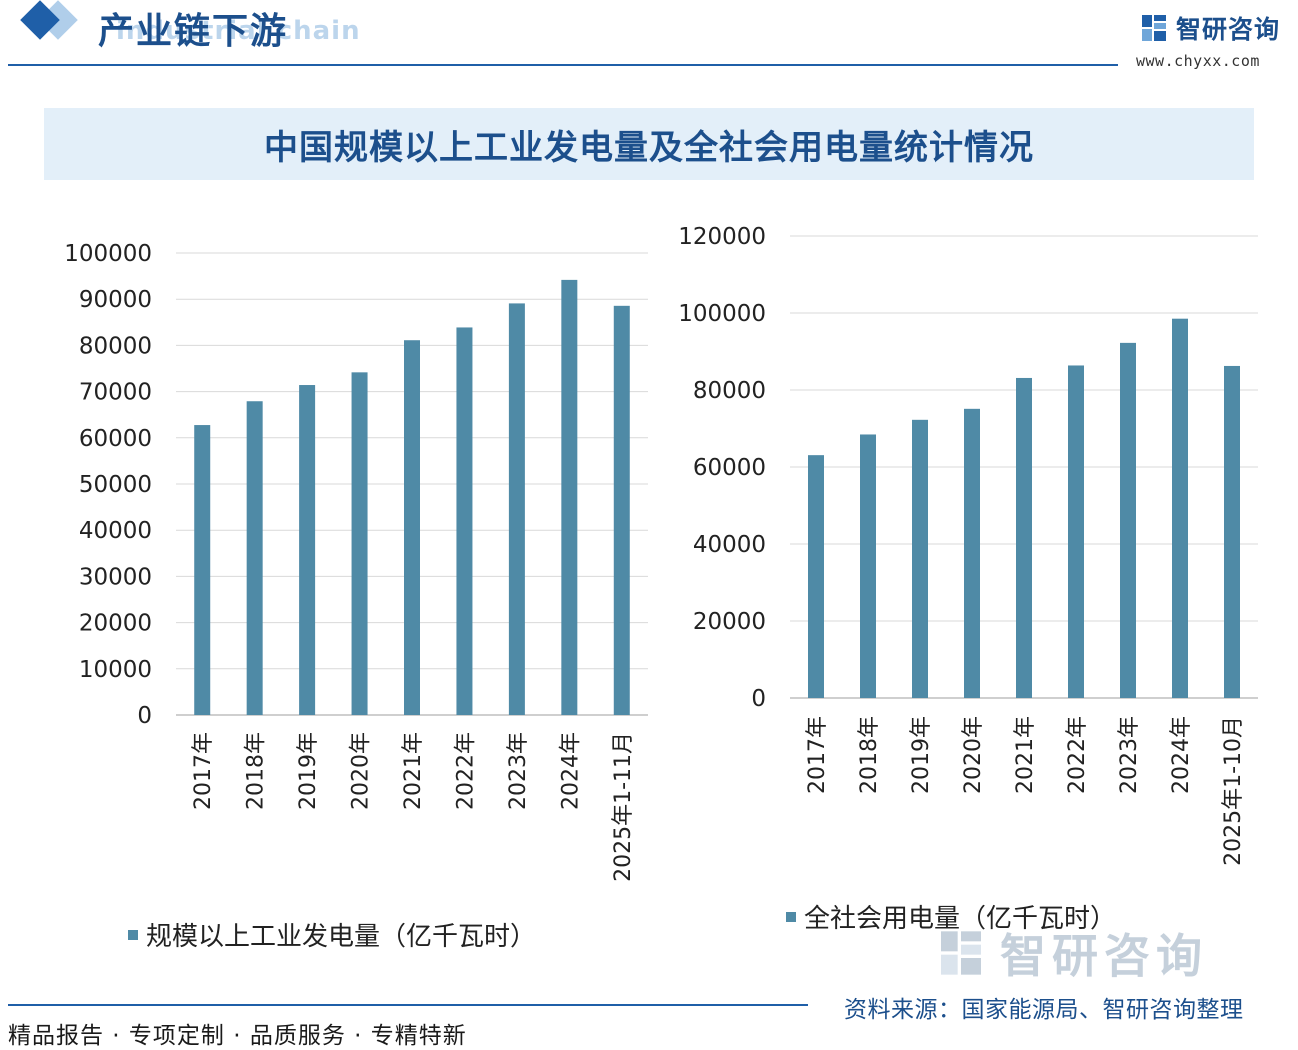 This screenshot has width=1298, height=1050. I want to click on left-category-label: 2018年, so click(256, 771).